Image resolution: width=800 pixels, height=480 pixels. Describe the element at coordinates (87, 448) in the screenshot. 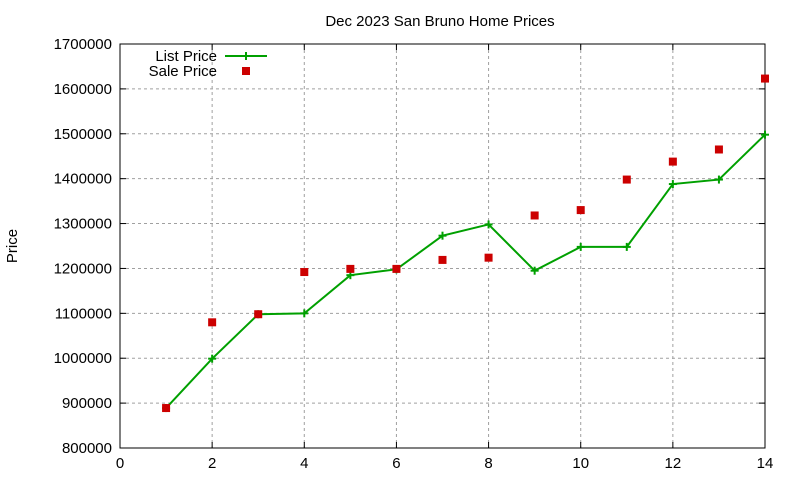

I see `y-tick-label: 800000` at that location.